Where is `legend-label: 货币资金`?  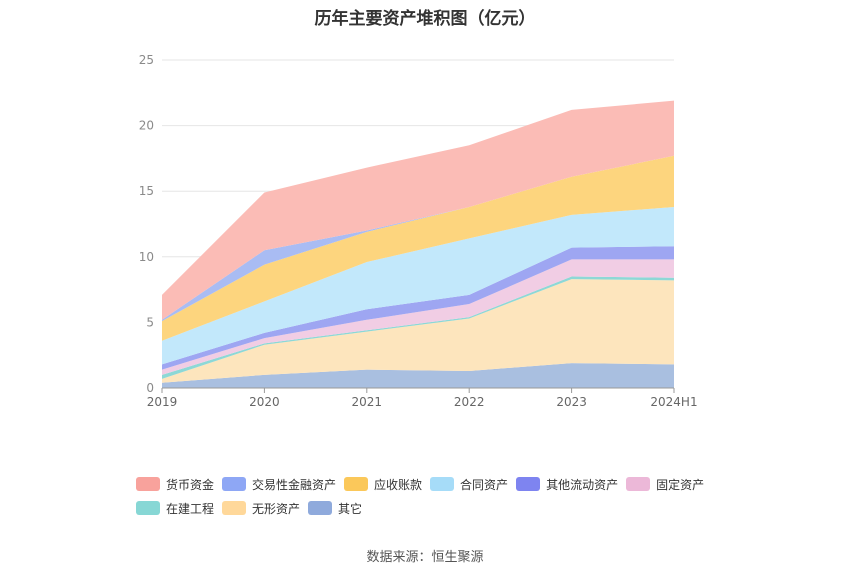 legend-label: 货币资金 is located at coordinates (190, 484).